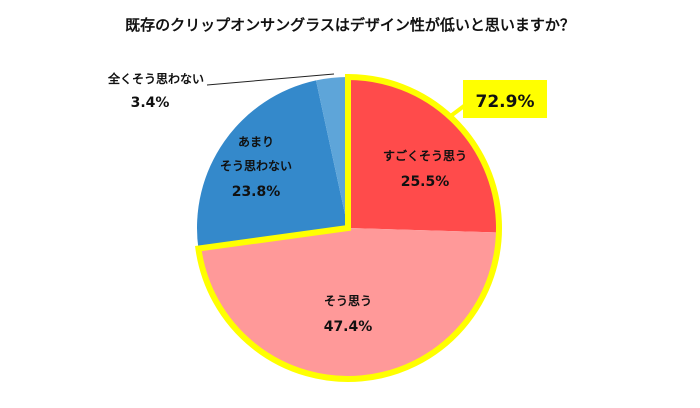 This screenshot has height=408, width=700. What do you see at coordinates (155, 78) in the screenshot?
I see `slice-label: 全くそう思わない` at bounding box center [155, 78].